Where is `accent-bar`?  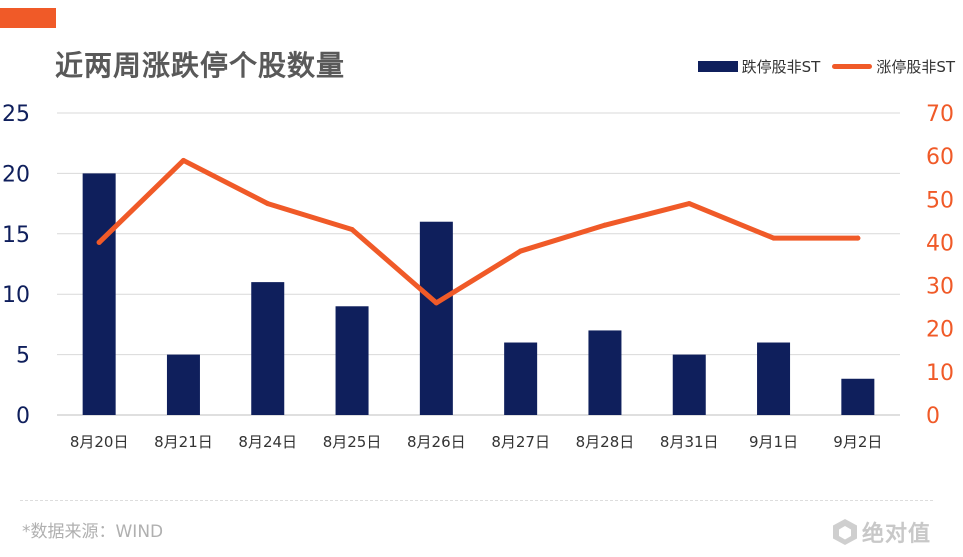 accent-bar is located at coordinates (28, 18).